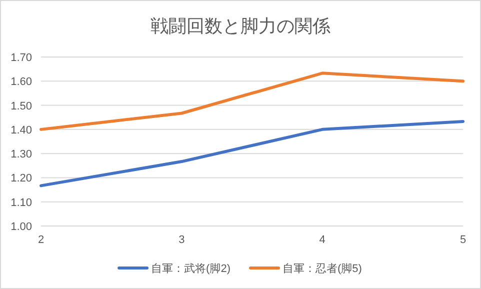 The image size is (481, 289). What do you see at coordinates (181, 240) in the screenshot?
I see `x-tick-label: 3` at bounding box center [181, 240].